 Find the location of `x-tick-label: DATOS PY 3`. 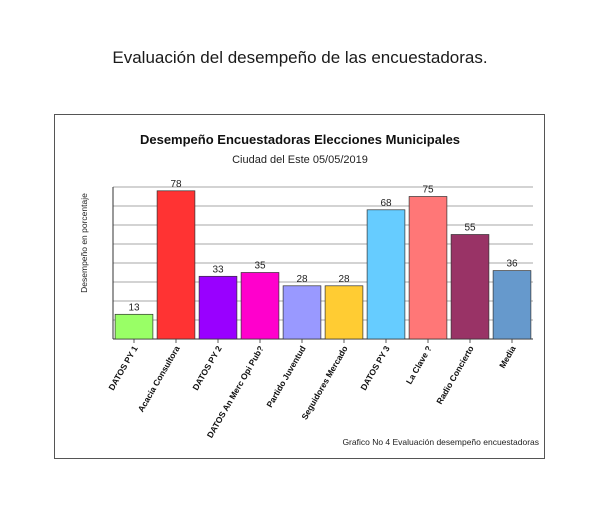

x-tick-label: DATOS PY 3 is located at coordinates (375, 368).